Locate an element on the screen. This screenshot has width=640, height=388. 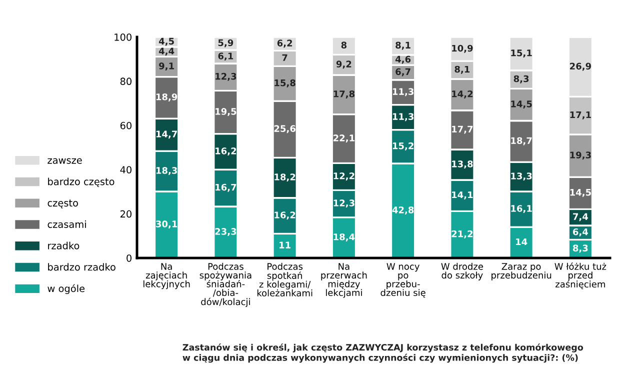
data-label: 42,8 is located at coordinates (403, 210).